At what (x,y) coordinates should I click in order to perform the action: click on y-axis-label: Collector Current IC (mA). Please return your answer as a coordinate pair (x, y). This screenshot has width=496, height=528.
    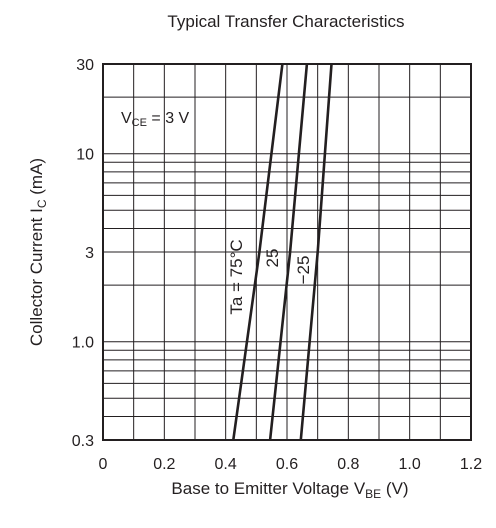
    Looking at the image, I should click on (38, 252).